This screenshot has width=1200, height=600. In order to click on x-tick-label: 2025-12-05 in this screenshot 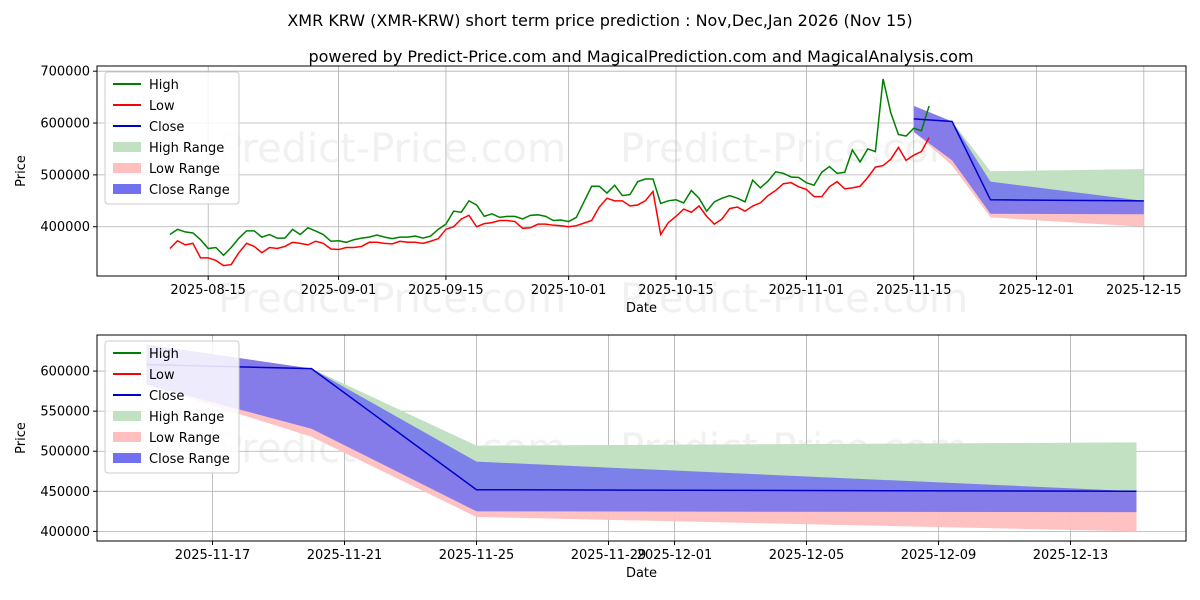, I will do `click(807, 555)`.